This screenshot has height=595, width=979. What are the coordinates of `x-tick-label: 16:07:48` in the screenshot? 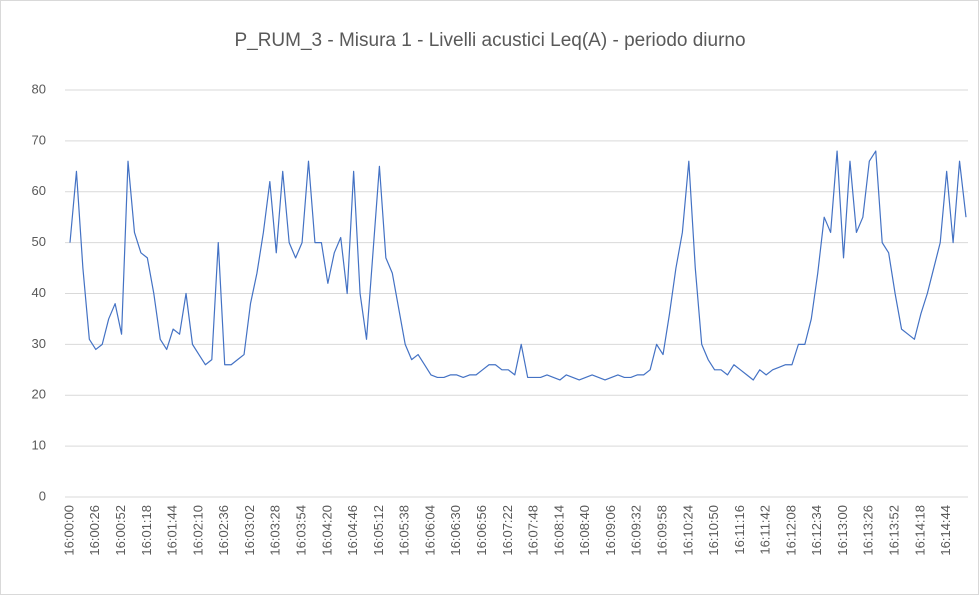 It's located at (533, 530).